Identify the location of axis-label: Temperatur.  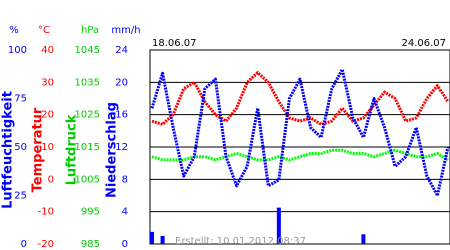
(38, 149).